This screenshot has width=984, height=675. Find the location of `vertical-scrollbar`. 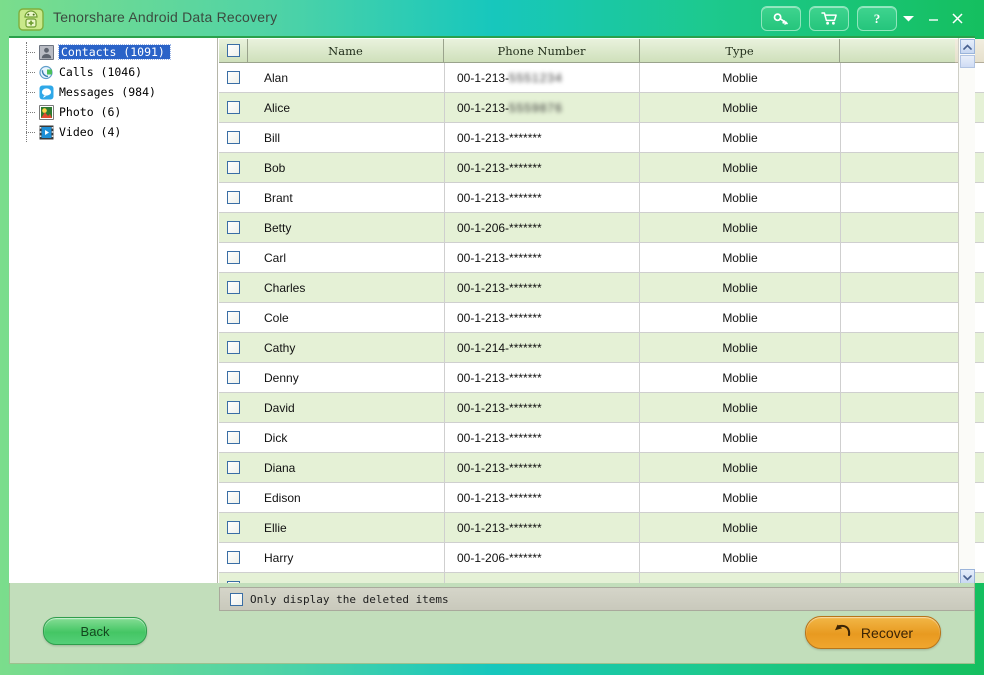

vertical-scrollbar is located at coordinates (966, 311).